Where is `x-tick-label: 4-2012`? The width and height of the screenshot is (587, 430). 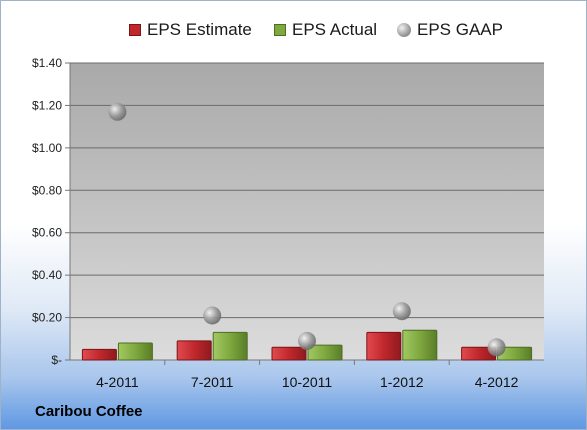 x-tick-label: 4-2012 is located at coordinates (497, 382).